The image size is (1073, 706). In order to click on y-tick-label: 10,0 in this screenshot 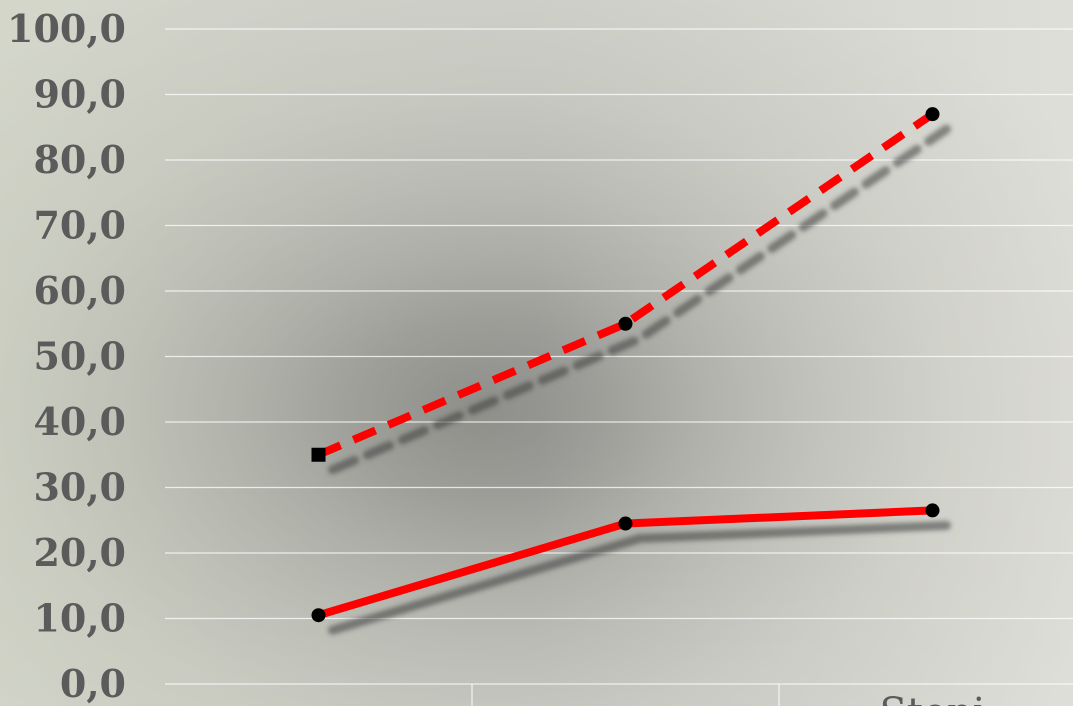, I will do `click(79, 618)`.